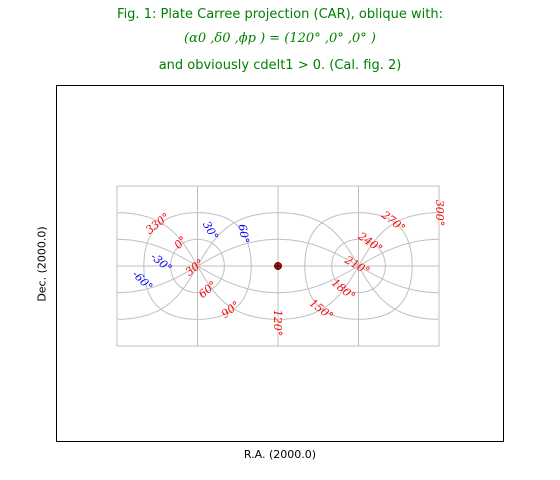  What do you see at coordinates (439, 213) in the screenshot?
I see `ra-tick-label: 300°` at bounding box center [439, 213].